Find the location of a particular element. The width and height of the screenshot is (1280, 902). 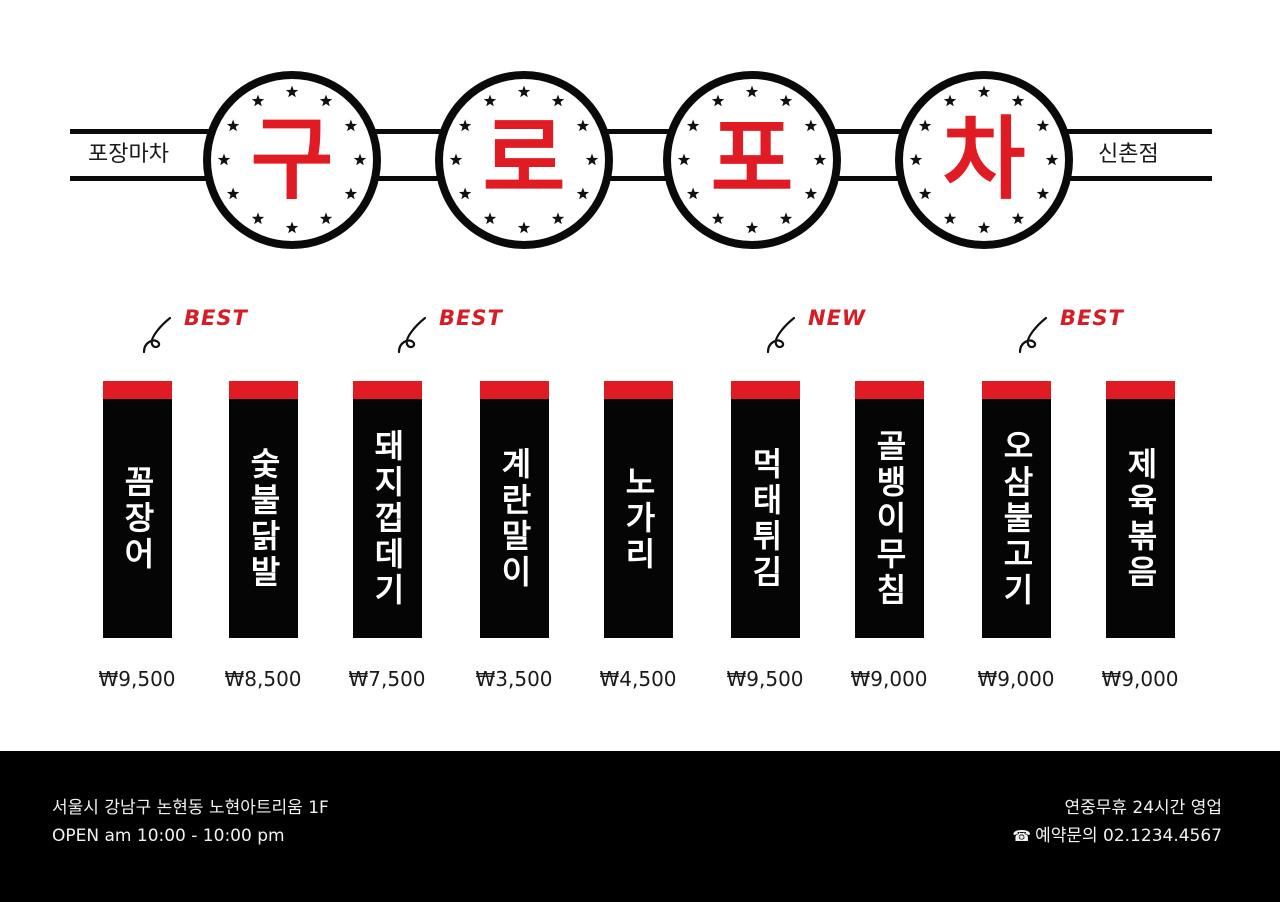

title-medal-1: 구 is located at coordinates (292, 160).